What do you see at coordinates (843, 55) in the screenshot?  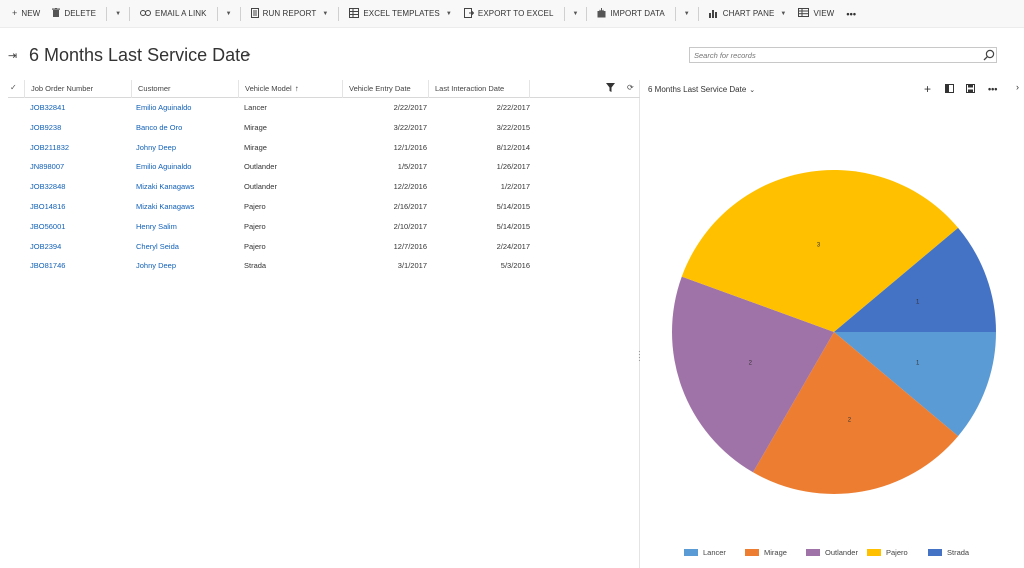 I see `search-input` at bounding box center [843, 55].